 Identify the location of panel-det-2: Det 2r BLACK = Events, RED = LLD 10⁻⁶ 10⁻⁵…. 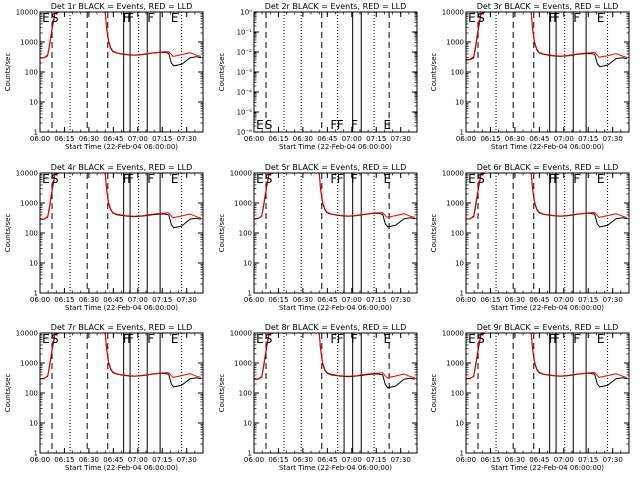
(318, 76).